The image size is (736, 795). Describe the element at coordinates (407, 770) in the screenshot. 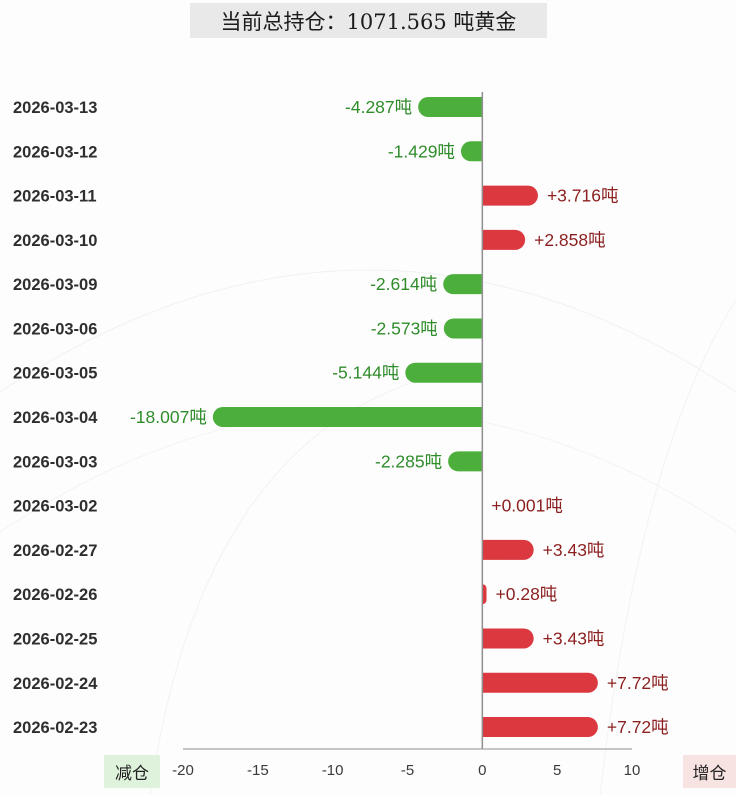

I see `x-tick-label: -5` at that location.